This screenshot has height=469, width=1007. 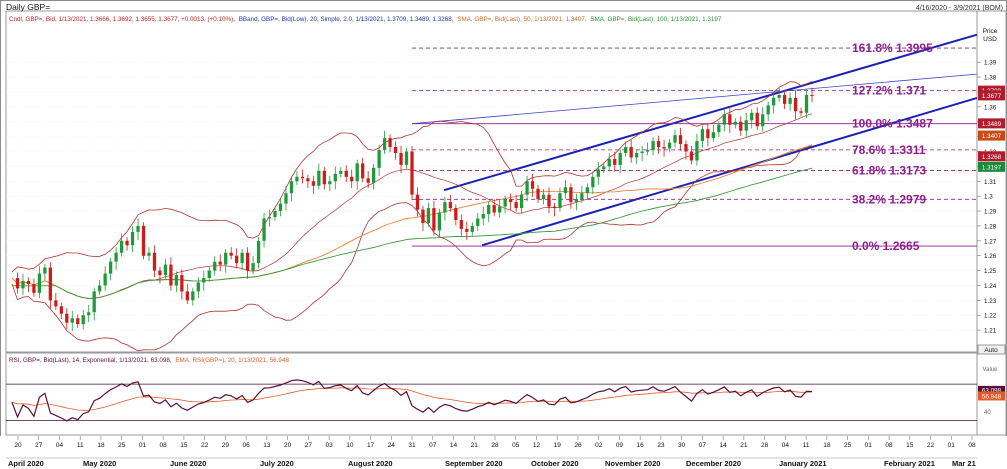 What do you see at coordinates (39, 445) in the screenshot?
I see `date-tick-label: 27` at bounding box center [39, 445].